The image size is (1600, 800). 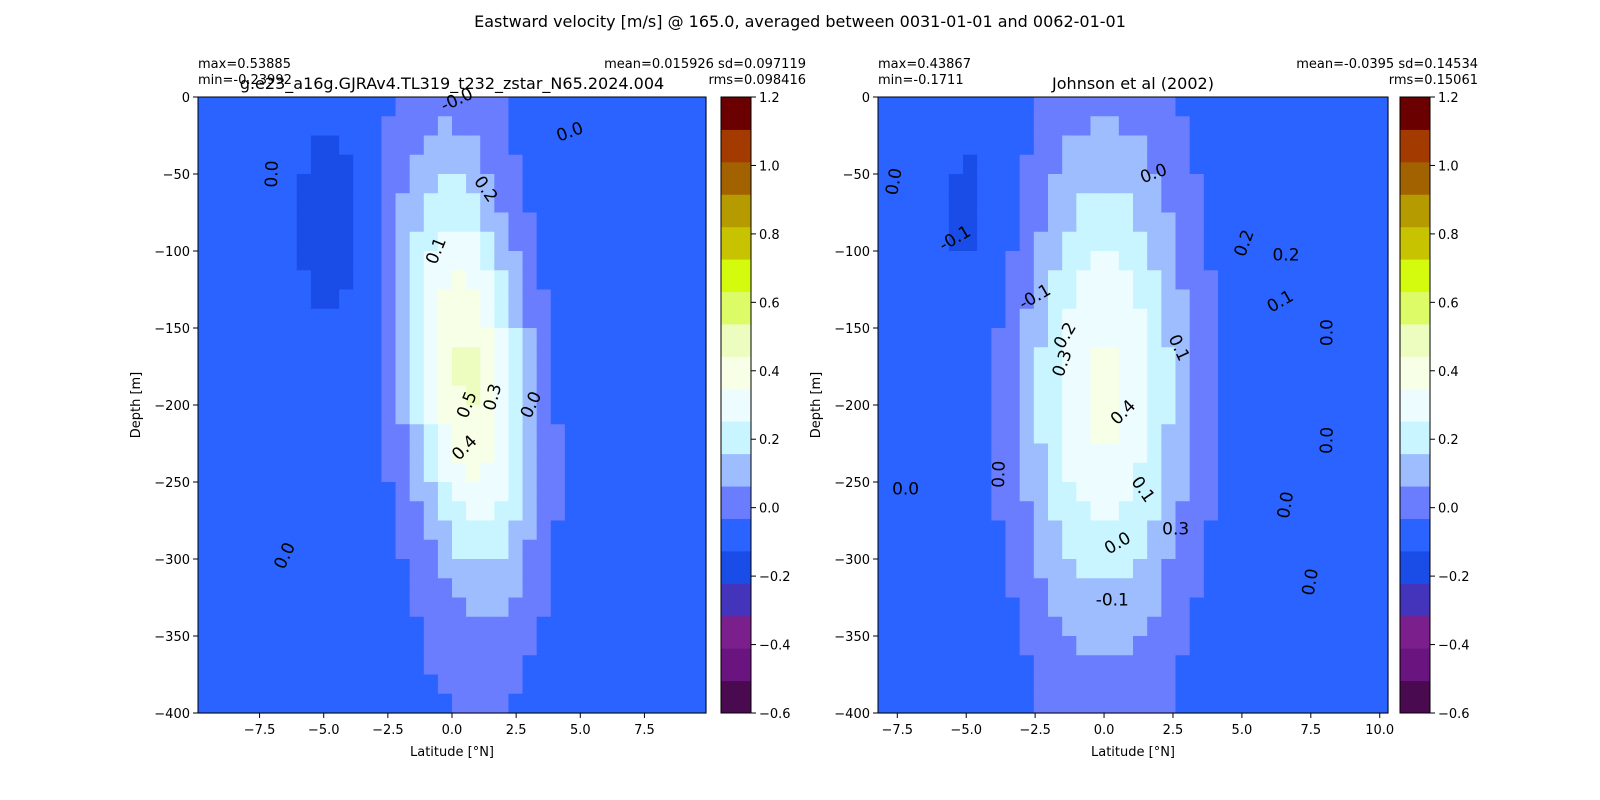 I want to click on contour-label: 0.0, so click(x=1311, y=582).